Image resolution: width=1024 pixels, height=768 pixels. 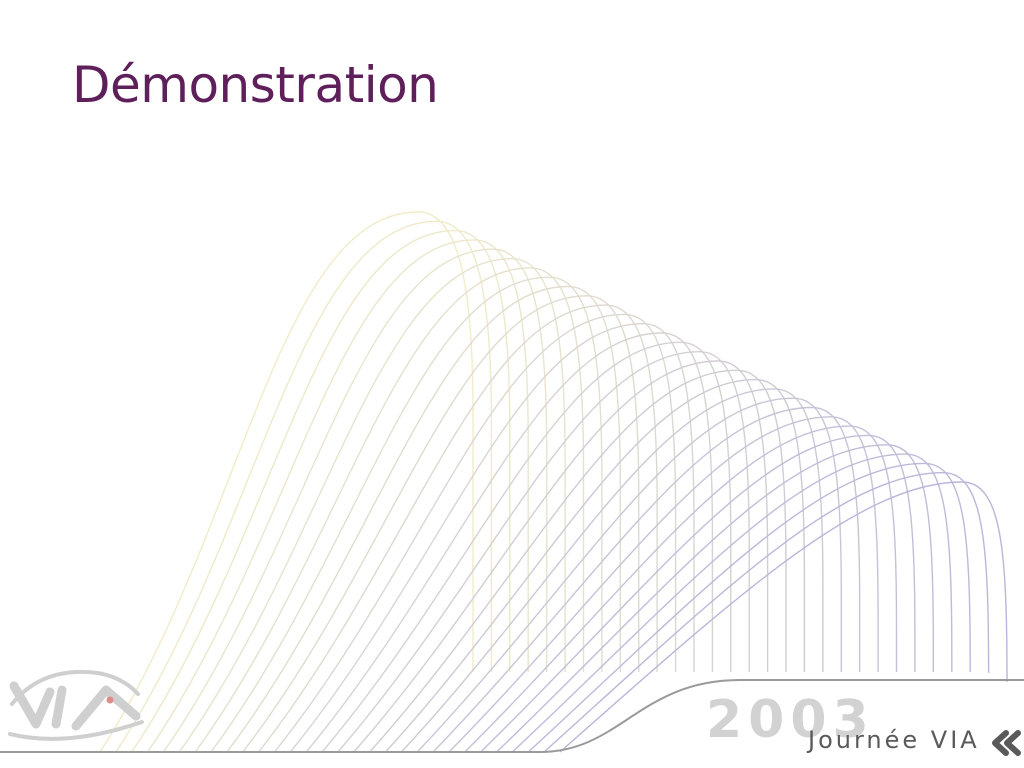 What do you see at coordinates (1006, 743) in the screenshot?
I see `double-chevron-left-icon` at bounding box center [1006, 743].